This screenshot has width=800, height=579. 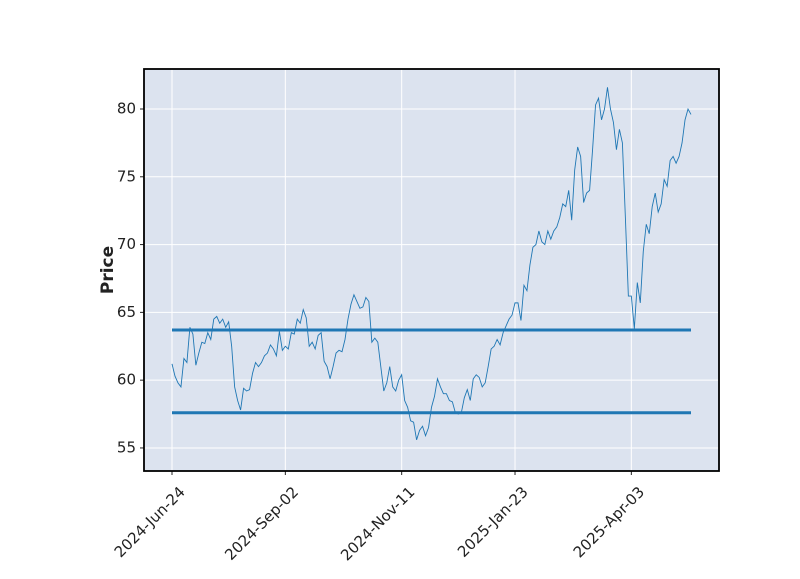 I want to click on y-tick-label: 60, so click(x=126, y=380).